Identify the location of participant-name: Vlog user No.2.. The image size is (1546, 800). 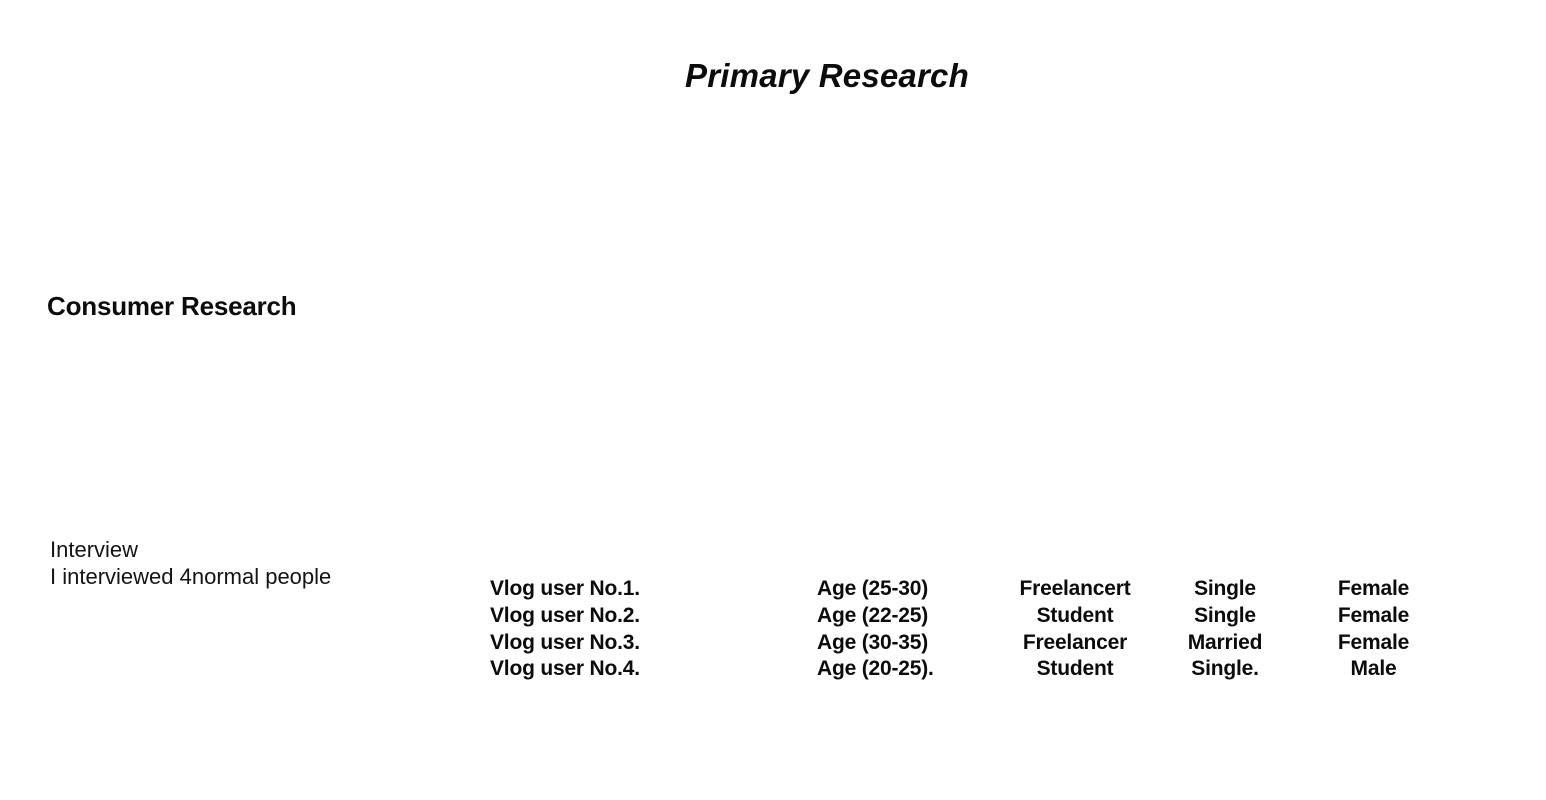
(565, 615).